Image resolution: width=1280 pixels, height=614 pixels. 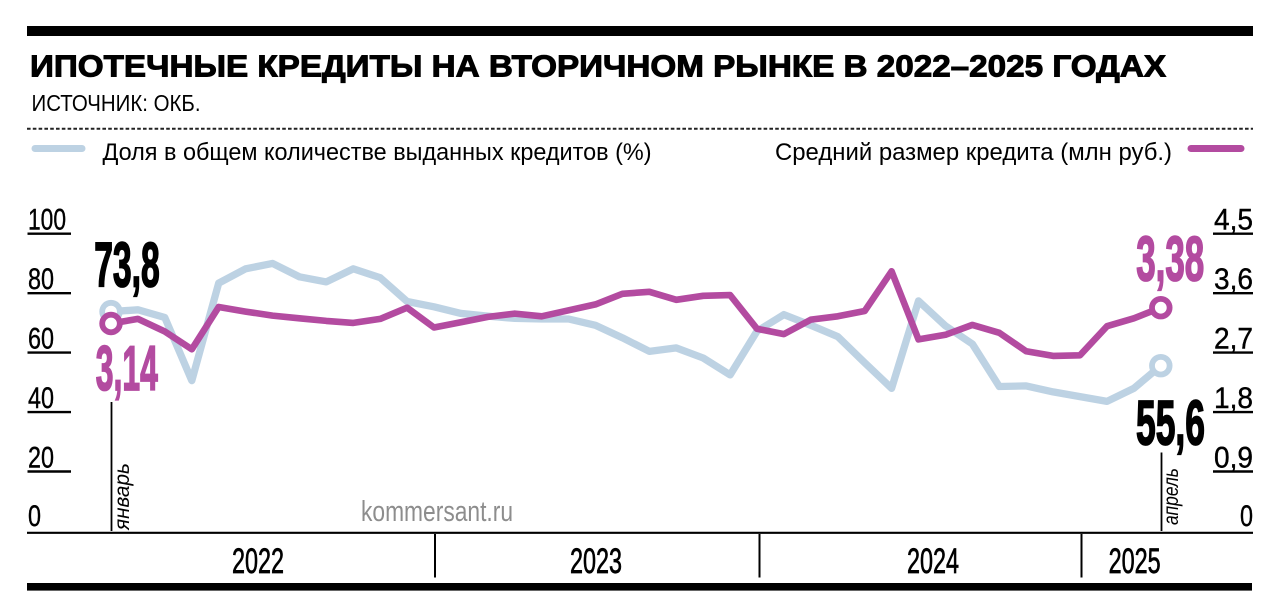 What do you see at coordinates (973, 152) in the screenshot?
I see `svg-text:Средний размер кредита (млн ру: Средний размер кредита (млн руб.)` at bounding box center [973, 152].